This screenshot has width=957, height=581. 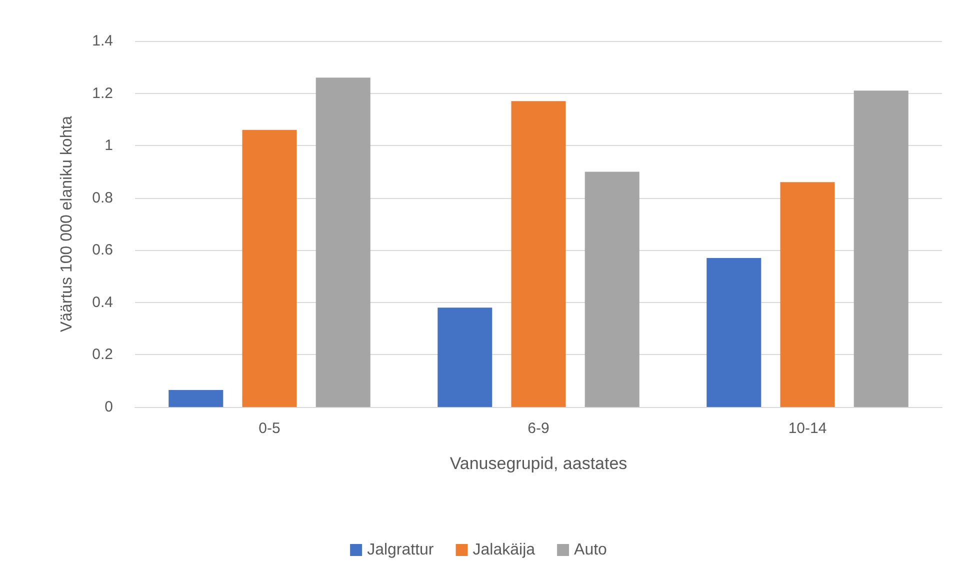 I want to click on legend-label: Auto, so click(x=591, y=550).